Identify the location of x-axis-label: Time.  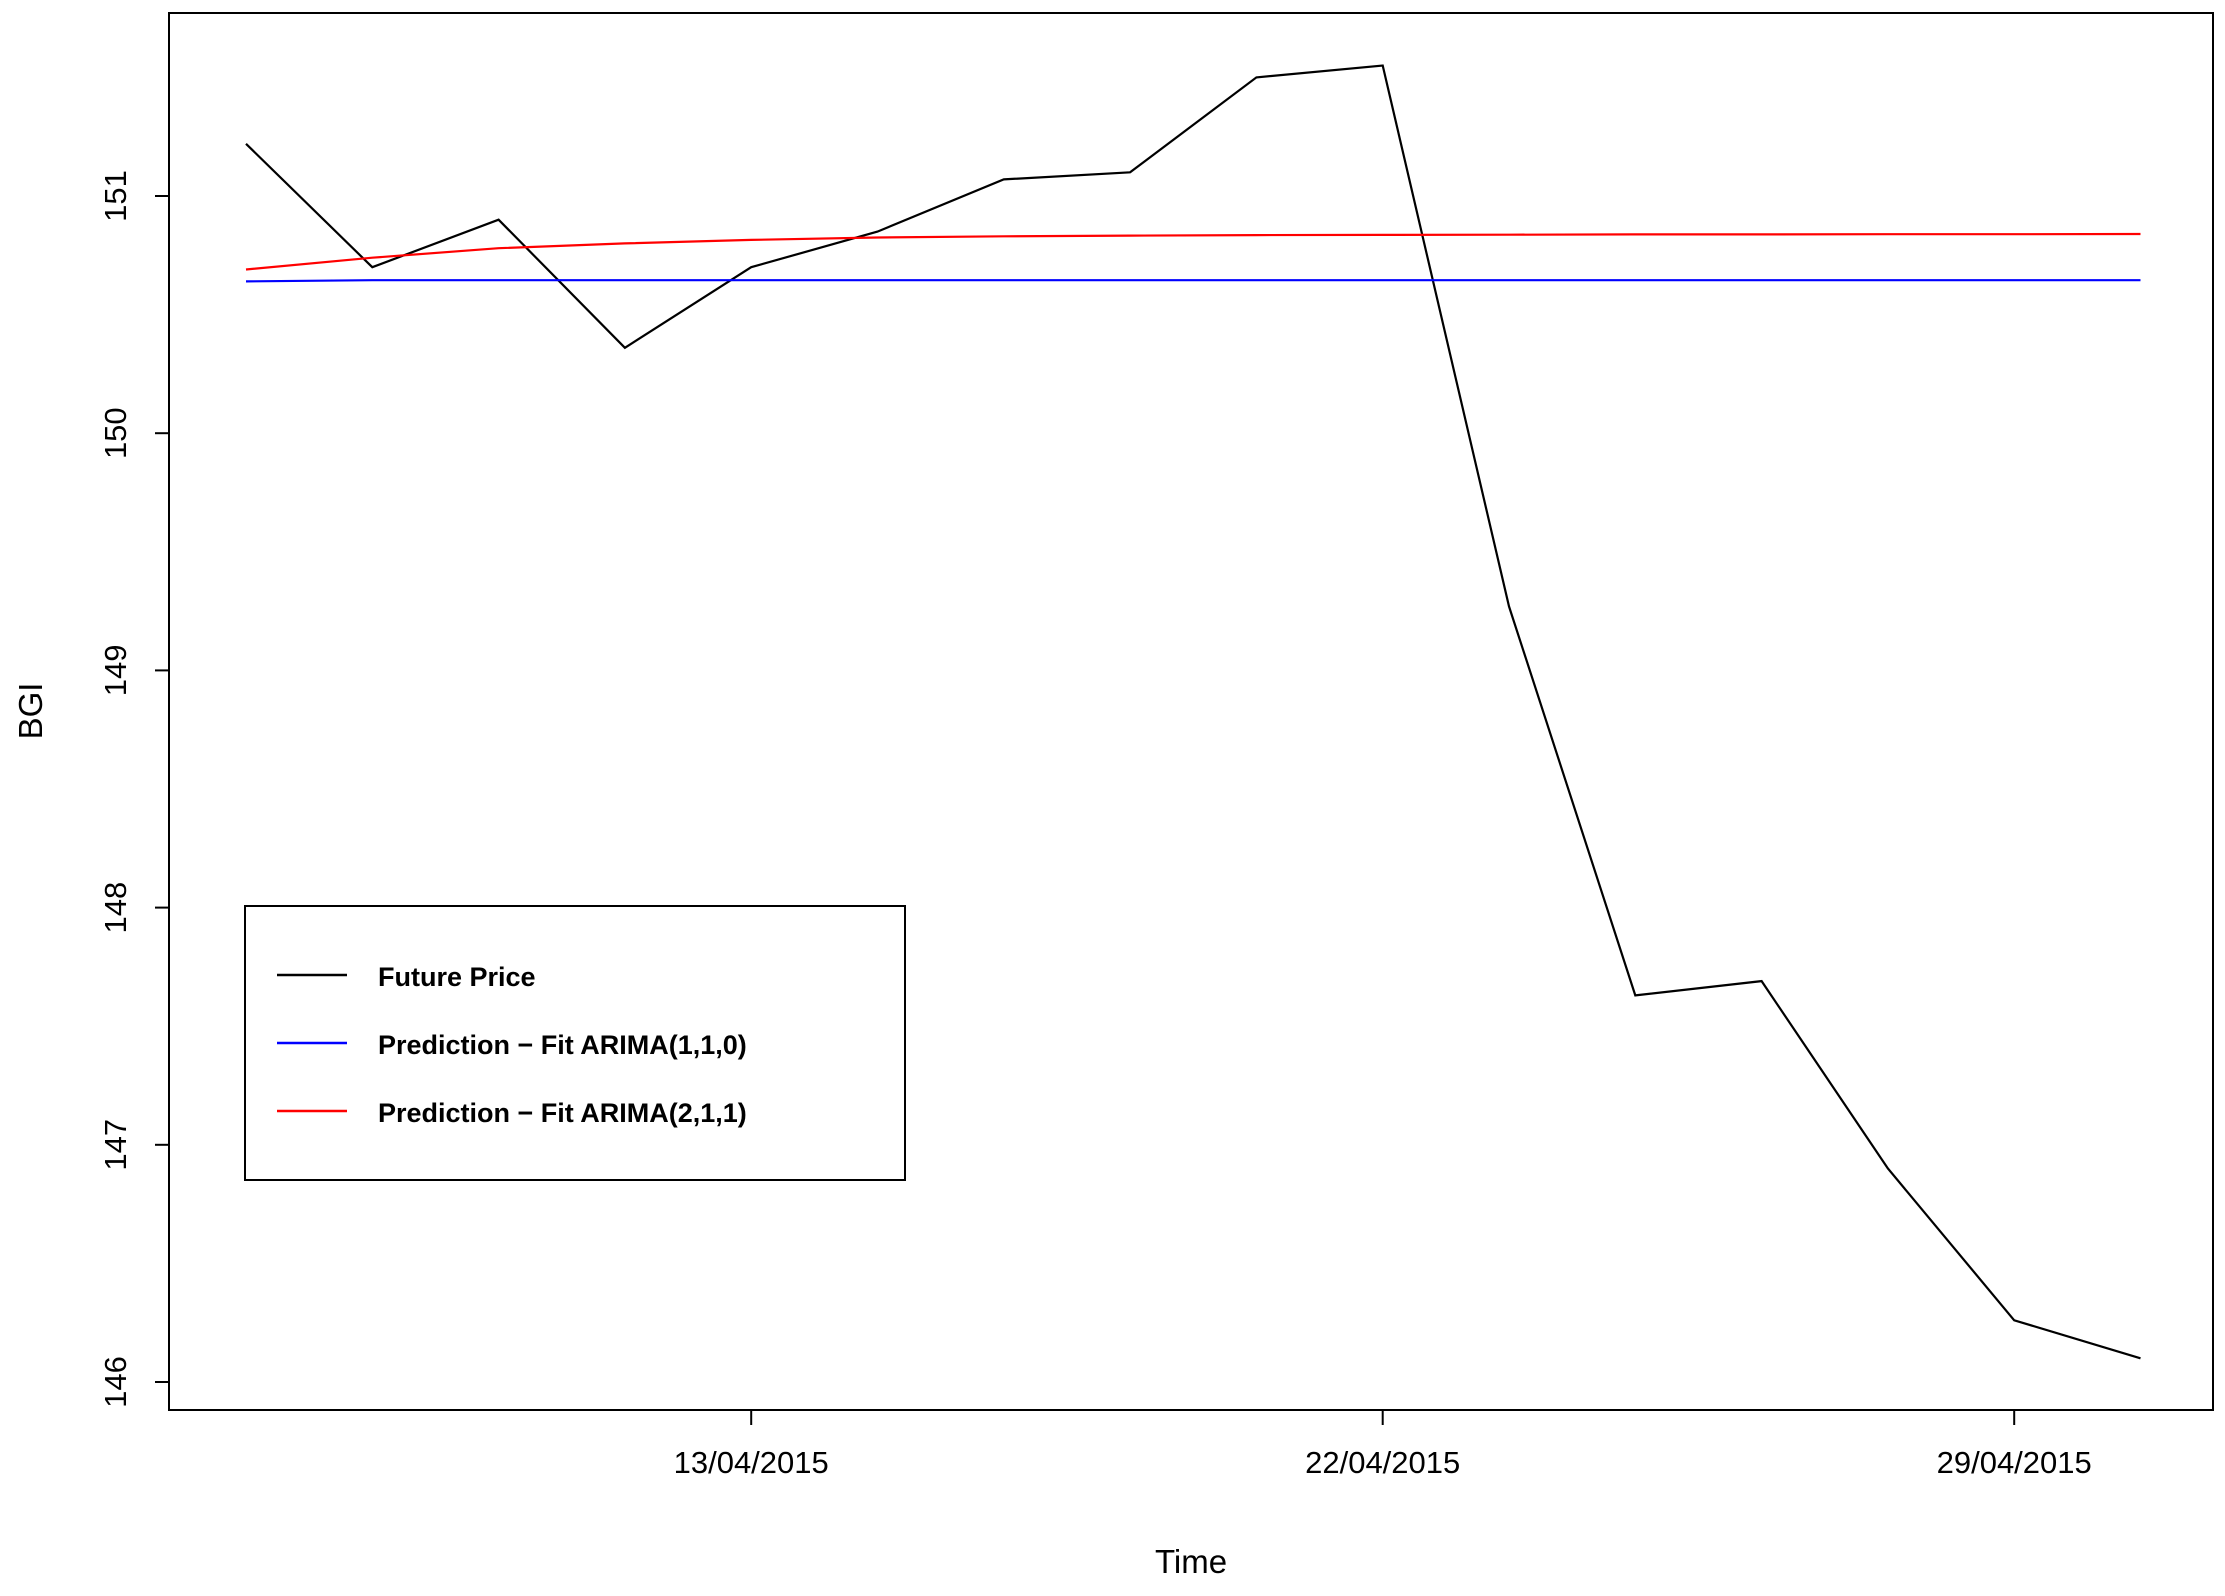
(1191, 1561).